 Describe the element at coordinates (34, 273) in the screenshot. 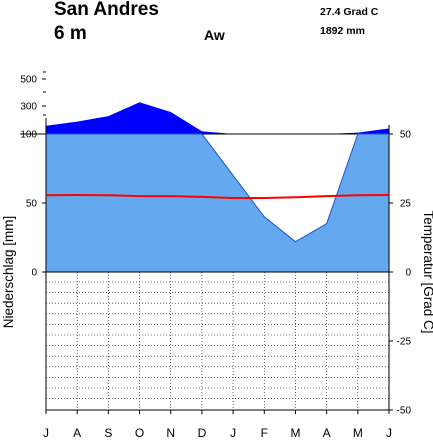

I see `precipitation-tick-label: 0` at that location.